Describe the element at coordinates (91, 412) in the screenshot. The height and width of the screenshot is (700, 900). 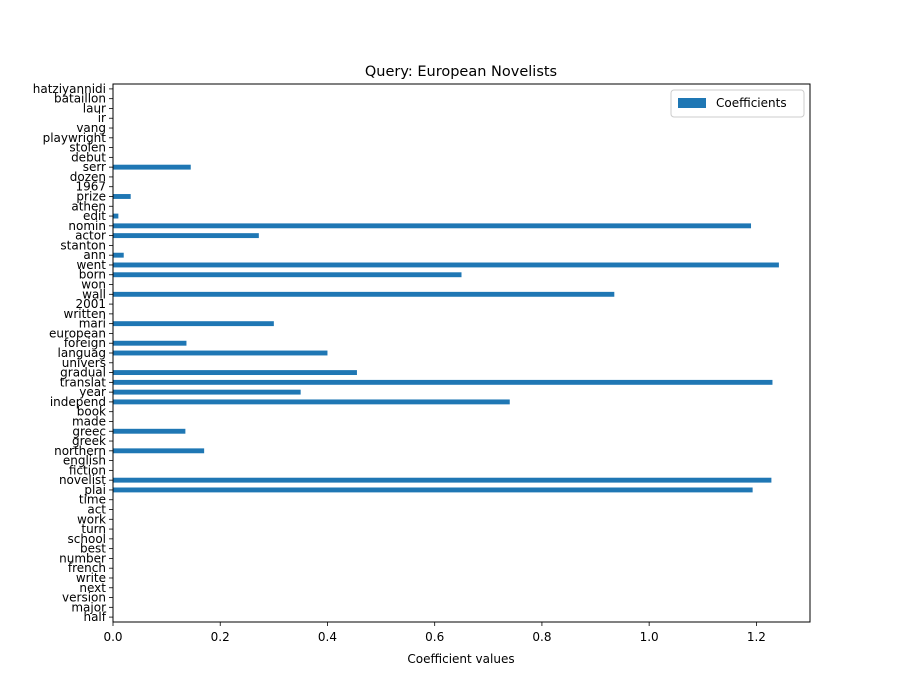
I see `y-tick-label: book` at that location.